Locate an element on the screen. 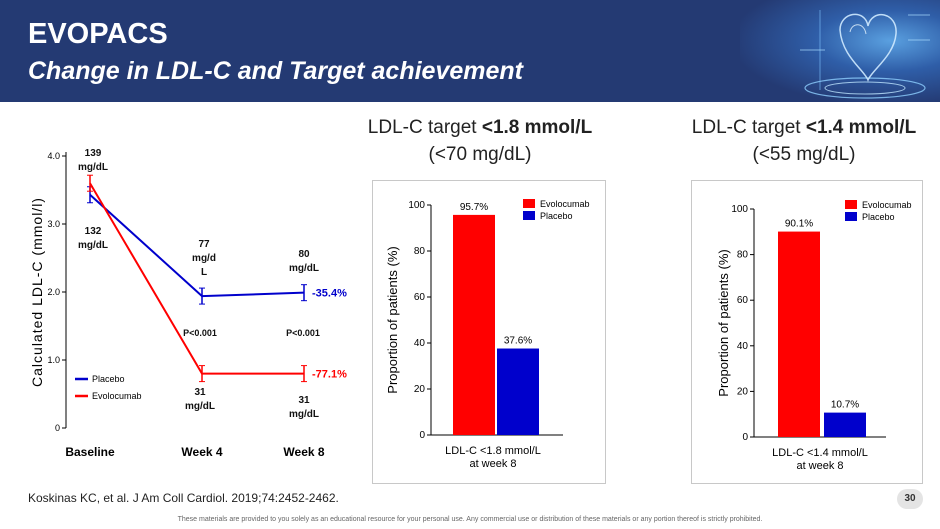  bar-value-label-placebo: 37.6% is located at coordinates (518, 341).